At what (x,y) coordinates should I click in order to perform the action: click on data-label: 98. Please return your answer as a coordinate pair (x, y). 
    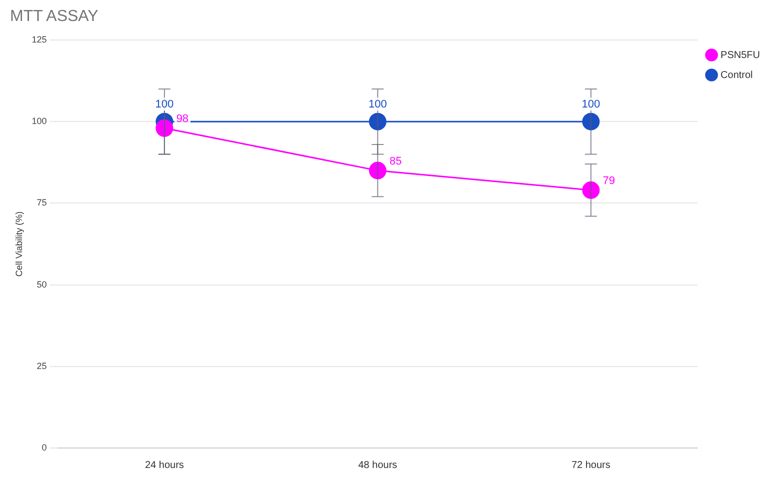
    Looking at the image, I should click on (182, 119).